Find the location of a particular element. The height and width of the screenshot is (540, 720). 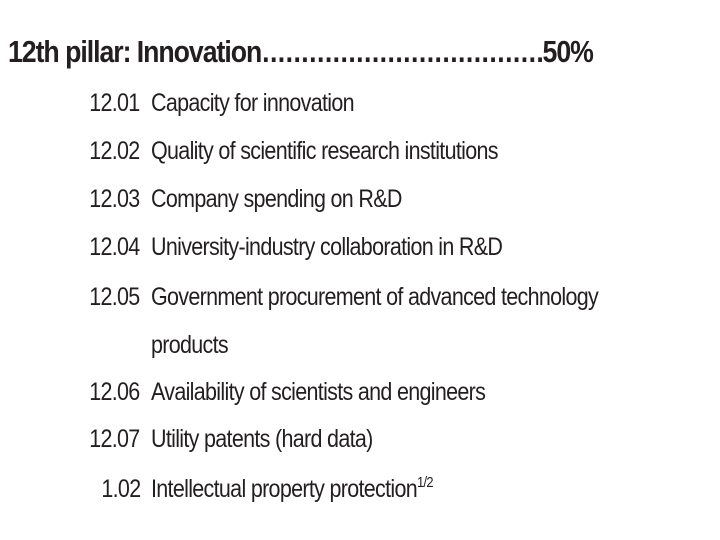

indicator-code: 12.03 is located at coordinates (115, 199).